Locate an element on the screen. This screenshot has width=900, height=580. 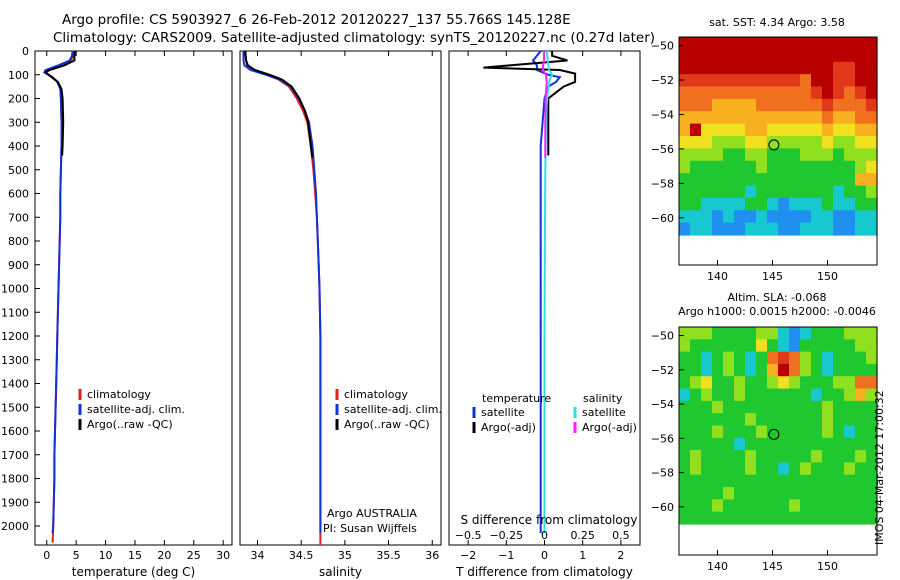
sla-map-argo-marker is located at coordinates (774, 434).